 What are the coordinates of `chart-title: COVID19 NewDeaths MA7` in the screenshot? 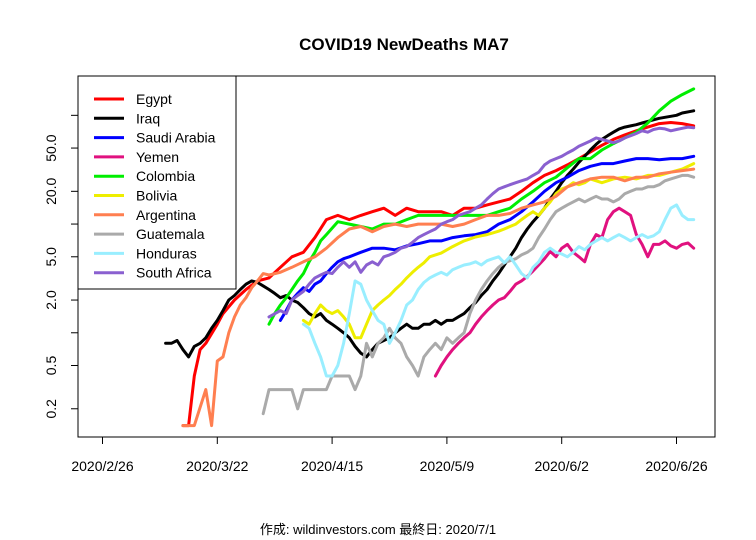 It's located at (404, 44).